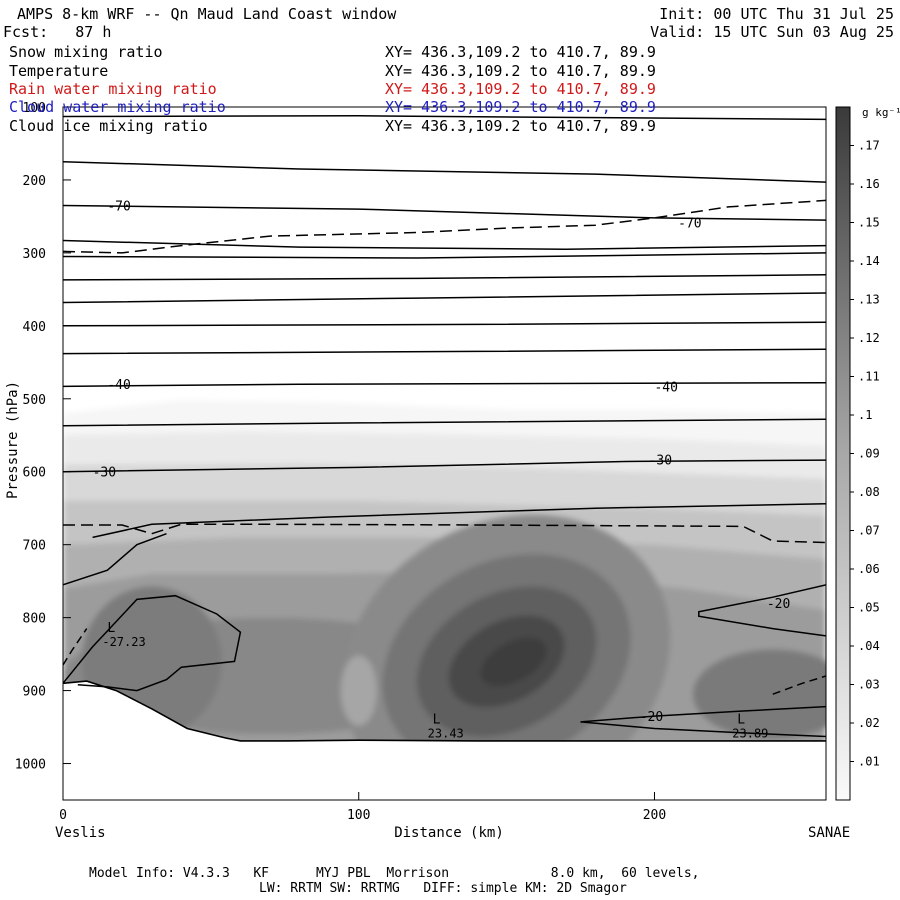 The height and width of the screenshot is (900, 900). Describe the element at coordinates (123, 642) in the screenshot. I see `extremum-value: -27.23` at that location.